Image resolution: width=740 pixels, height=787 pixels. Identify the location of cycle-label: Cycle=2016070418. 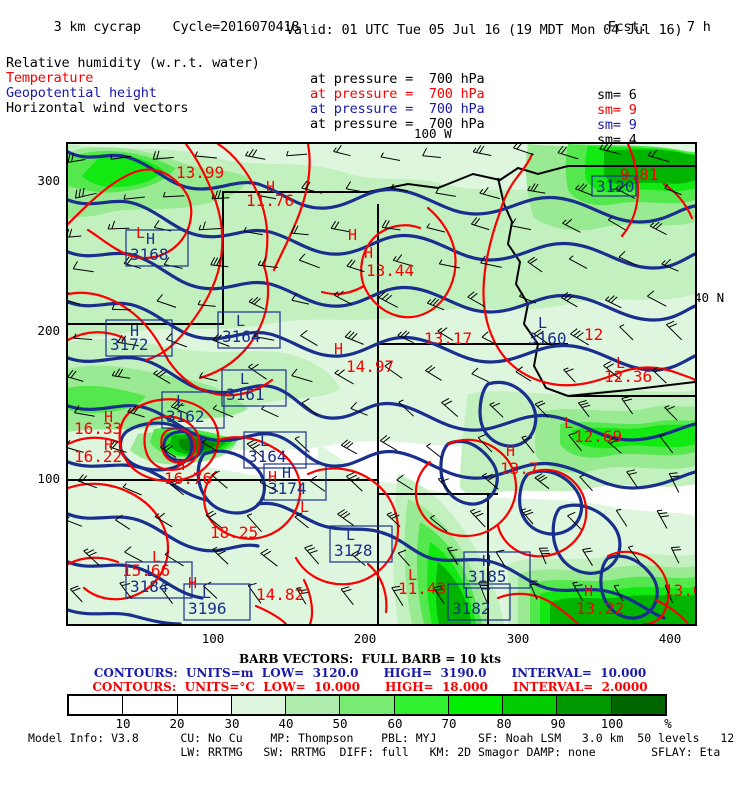
(236, 27).